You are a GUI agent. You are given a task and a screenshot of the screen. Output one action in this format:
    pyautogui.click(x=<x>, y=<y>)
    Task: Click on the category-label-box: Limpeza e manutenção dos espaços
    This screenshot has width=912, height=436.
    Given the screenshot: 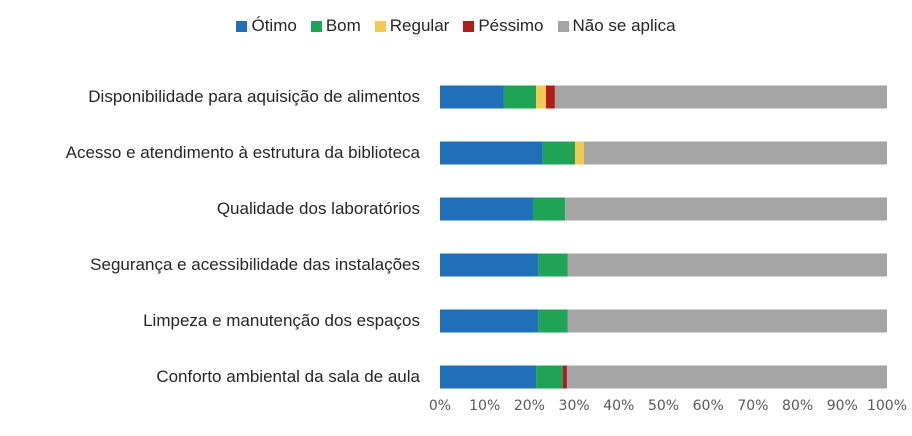 What is the action you would take?
    pyautogui.click(x=210, y=321)
    